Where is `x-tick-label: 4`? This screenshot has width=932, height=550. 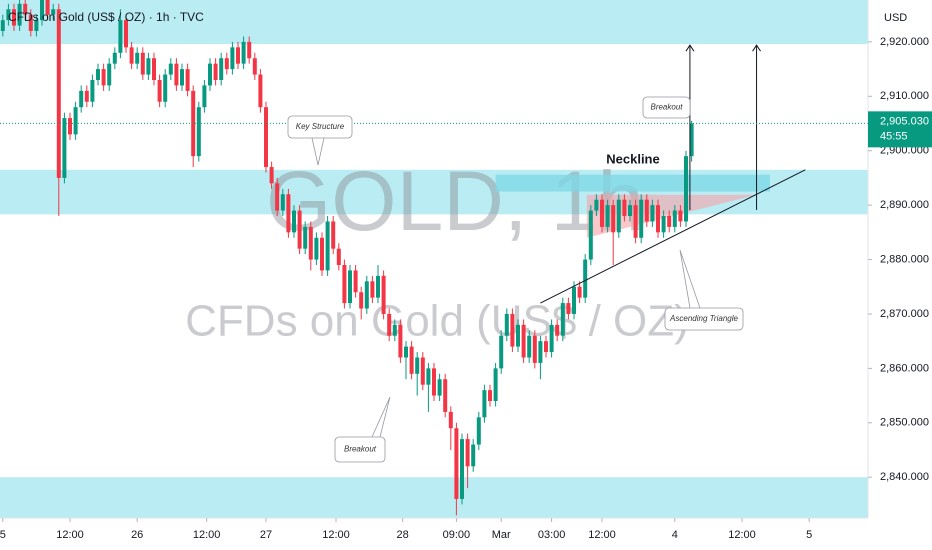 x-tick-label: 4 is located at coordinates (675, 535).